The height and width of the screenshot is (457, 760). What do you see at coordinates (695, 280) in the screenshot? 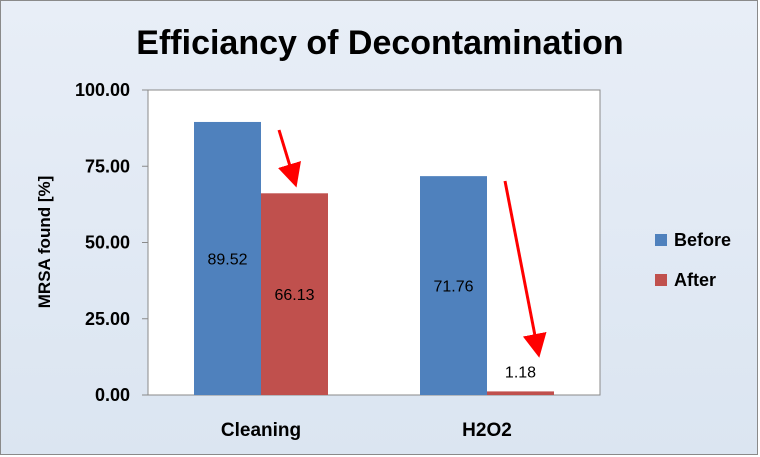
I see `legend-label-after: After` at bounding box center [695, 280].